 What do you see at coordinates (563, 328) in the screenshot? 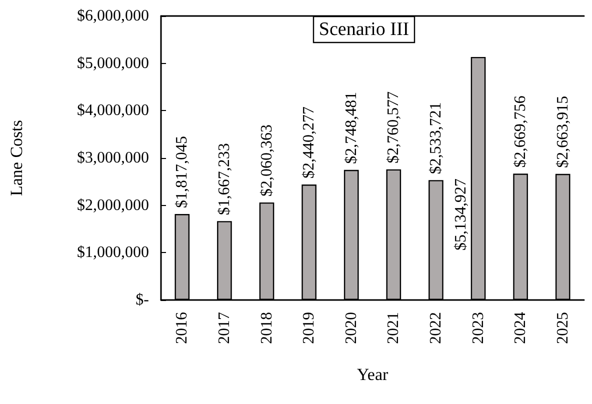
I see `x-tick-label: 2025` at bounding box center [563, 328].